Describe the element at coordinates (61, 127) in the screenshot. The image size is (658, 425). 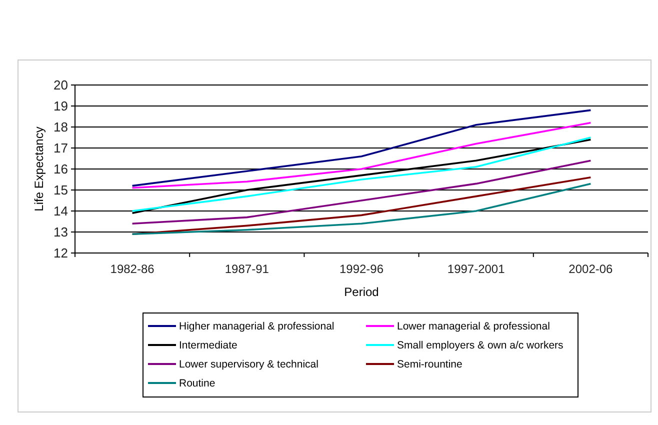
I see `y-tick-label: 18` at that location.